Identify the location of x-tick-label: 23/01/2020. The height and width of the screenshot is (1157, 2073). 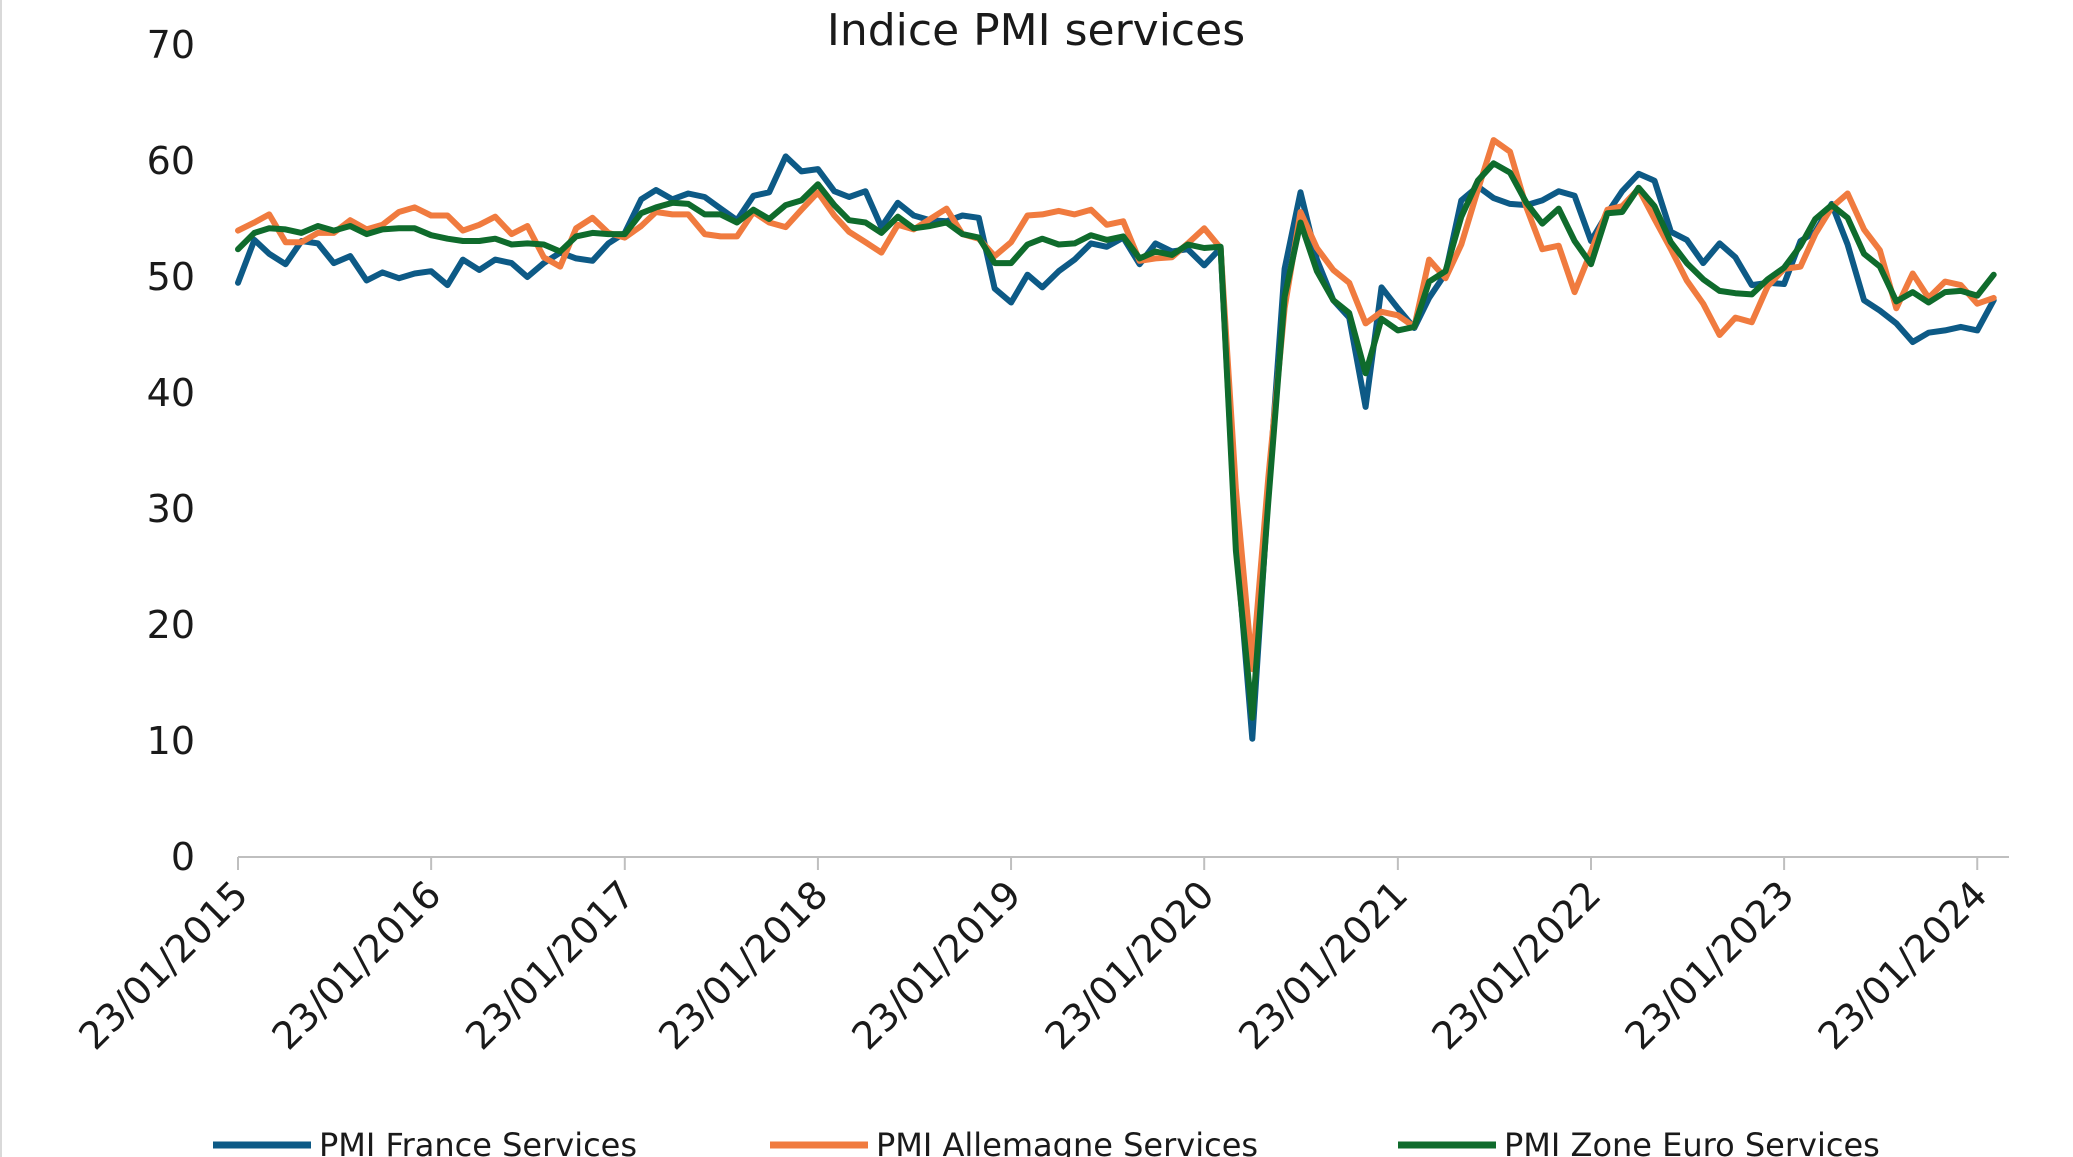
(1130, 965).